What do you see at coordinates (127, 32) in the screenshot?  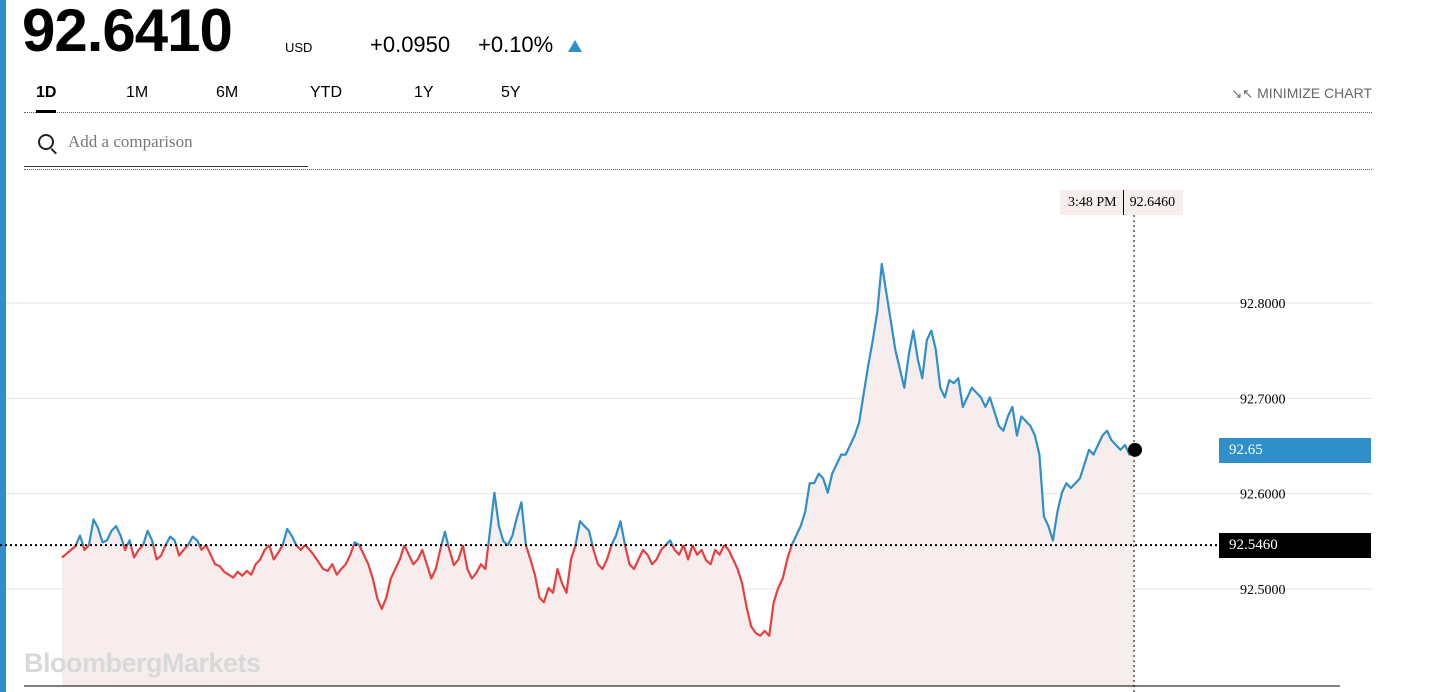 I see `price-value: 92.6410` at bounding box center [127, 32].